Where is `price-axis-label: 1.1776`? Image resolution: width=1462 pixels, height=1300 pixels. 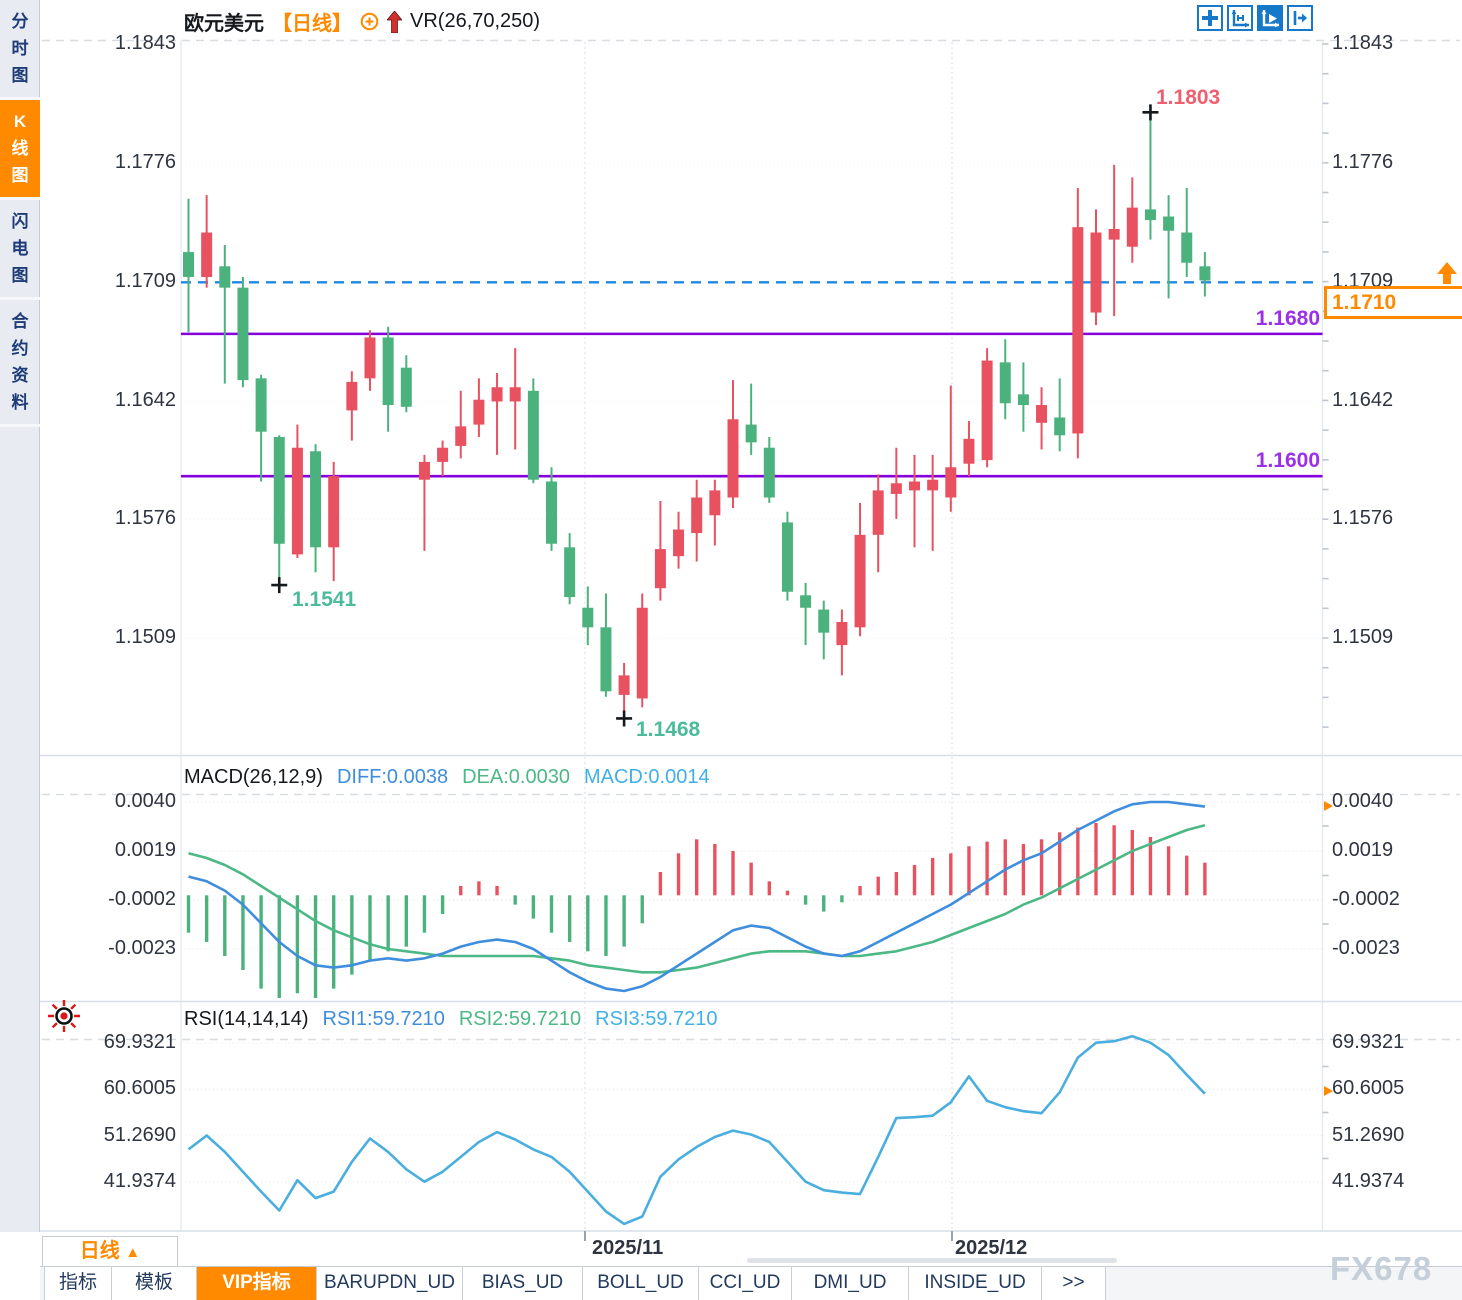 price-axis-label: 1.1776 is located at coordinates (1363, 162).